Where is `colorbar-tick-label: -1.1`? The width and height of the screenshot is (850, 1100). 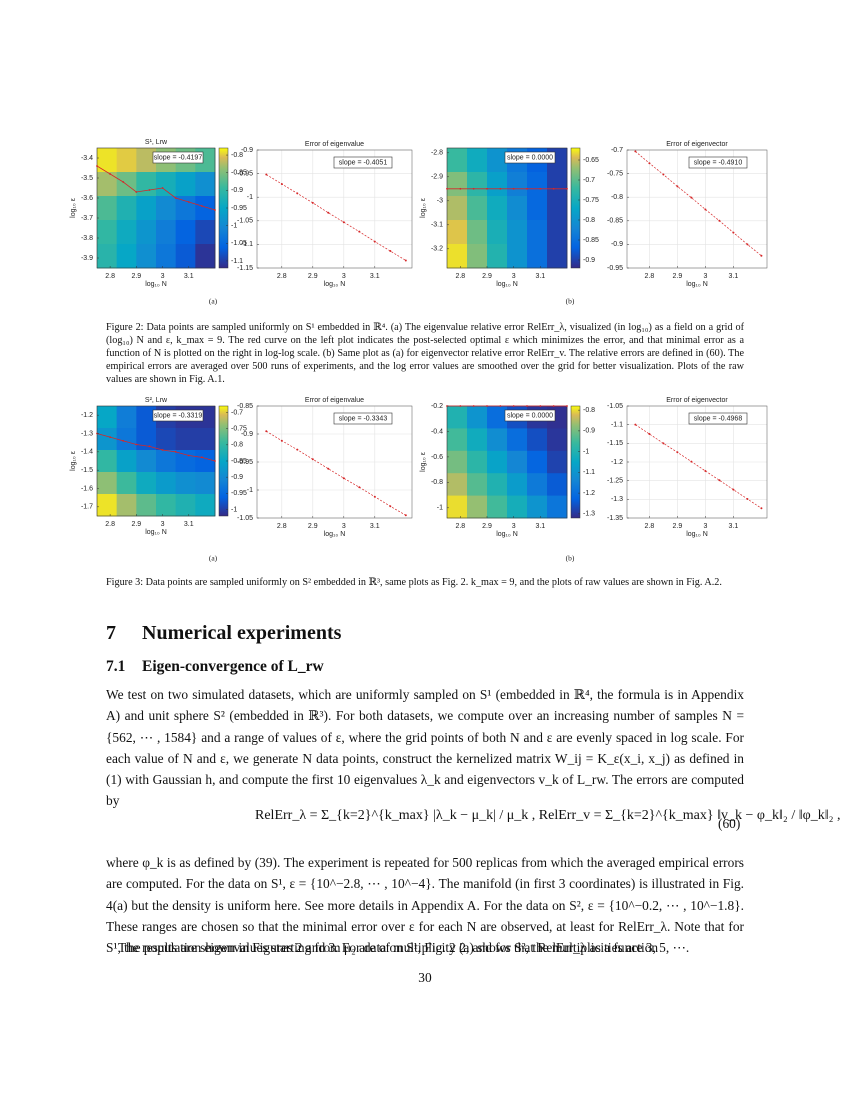
colorbar-tick-label: -1.1 is located at coordinates (589, 472).